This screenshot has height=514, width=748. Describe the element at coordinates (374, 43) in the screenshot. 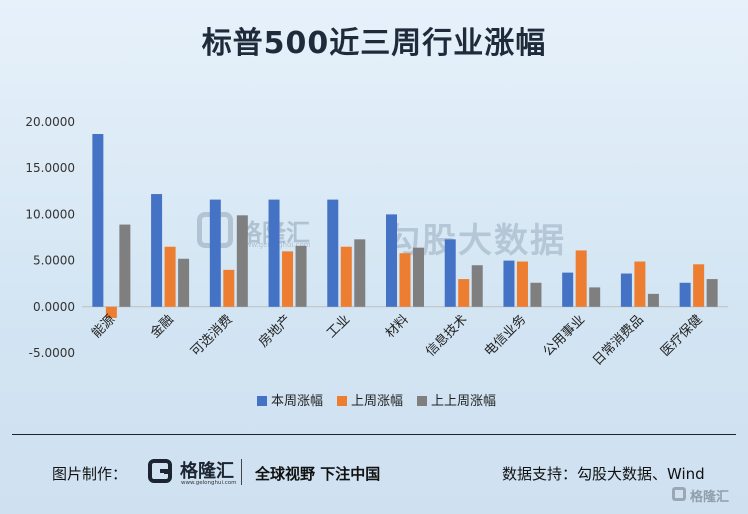

I see `chart-title: 标普500近三周行业涨幅` at that location.